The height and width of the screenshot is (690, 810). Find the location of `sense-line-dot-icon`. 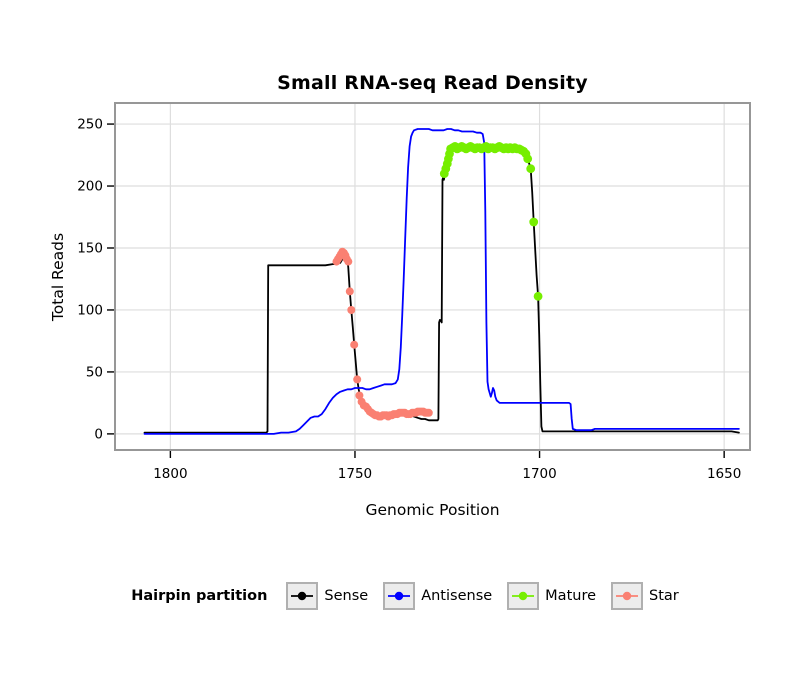

sense-line-dot-icon is located at coordinates (302, 596).